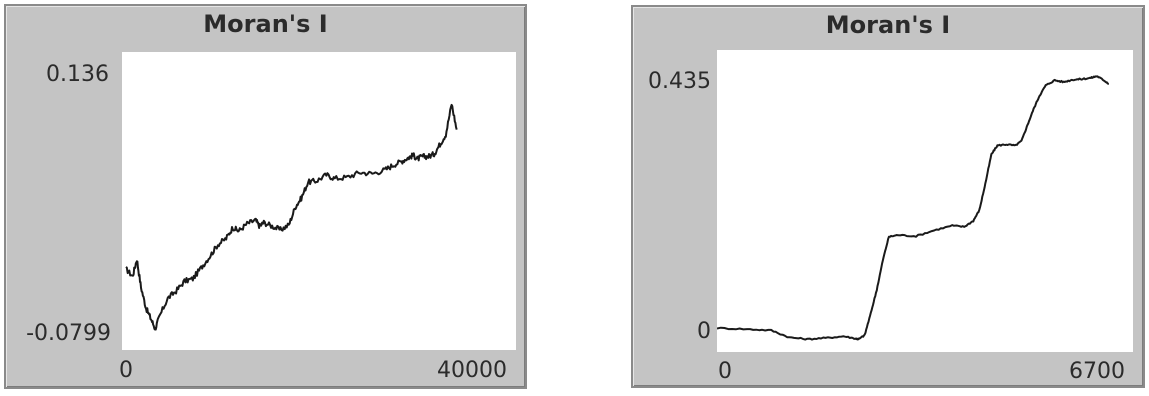  What do you see at coordinates (68, 333) in the screenshot?
I see `y-tick-label-min: -0.0799` at bounding box center [68, 333].